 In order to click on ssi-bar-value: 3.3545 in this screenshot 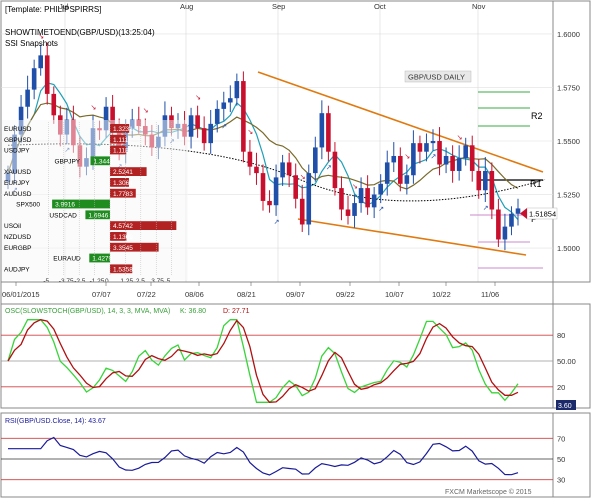, I will do `click(123, 248)`.